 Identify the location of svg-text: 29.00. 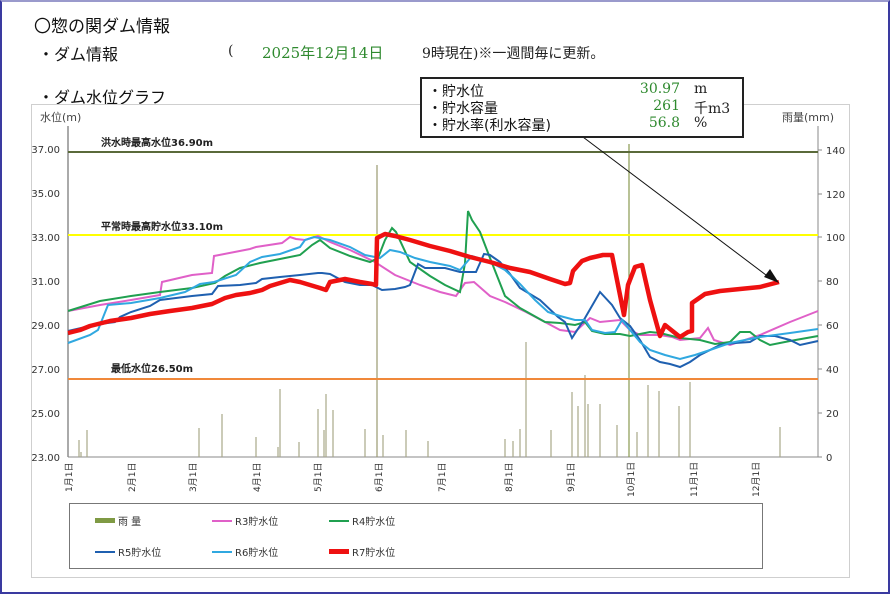
(45, 326).